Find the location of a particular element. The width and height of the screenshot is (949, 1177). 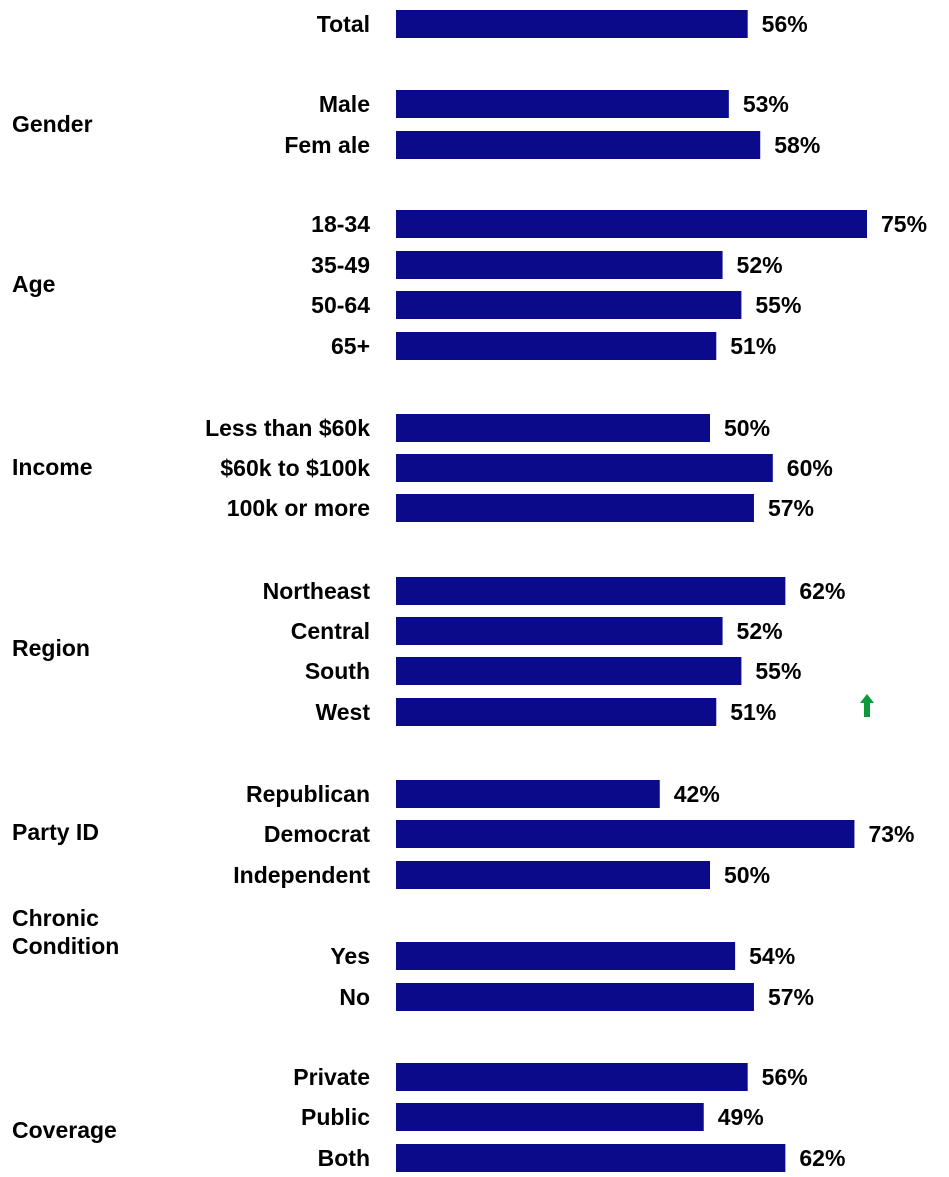

group-label: Region is located at coordinates (51, 648).